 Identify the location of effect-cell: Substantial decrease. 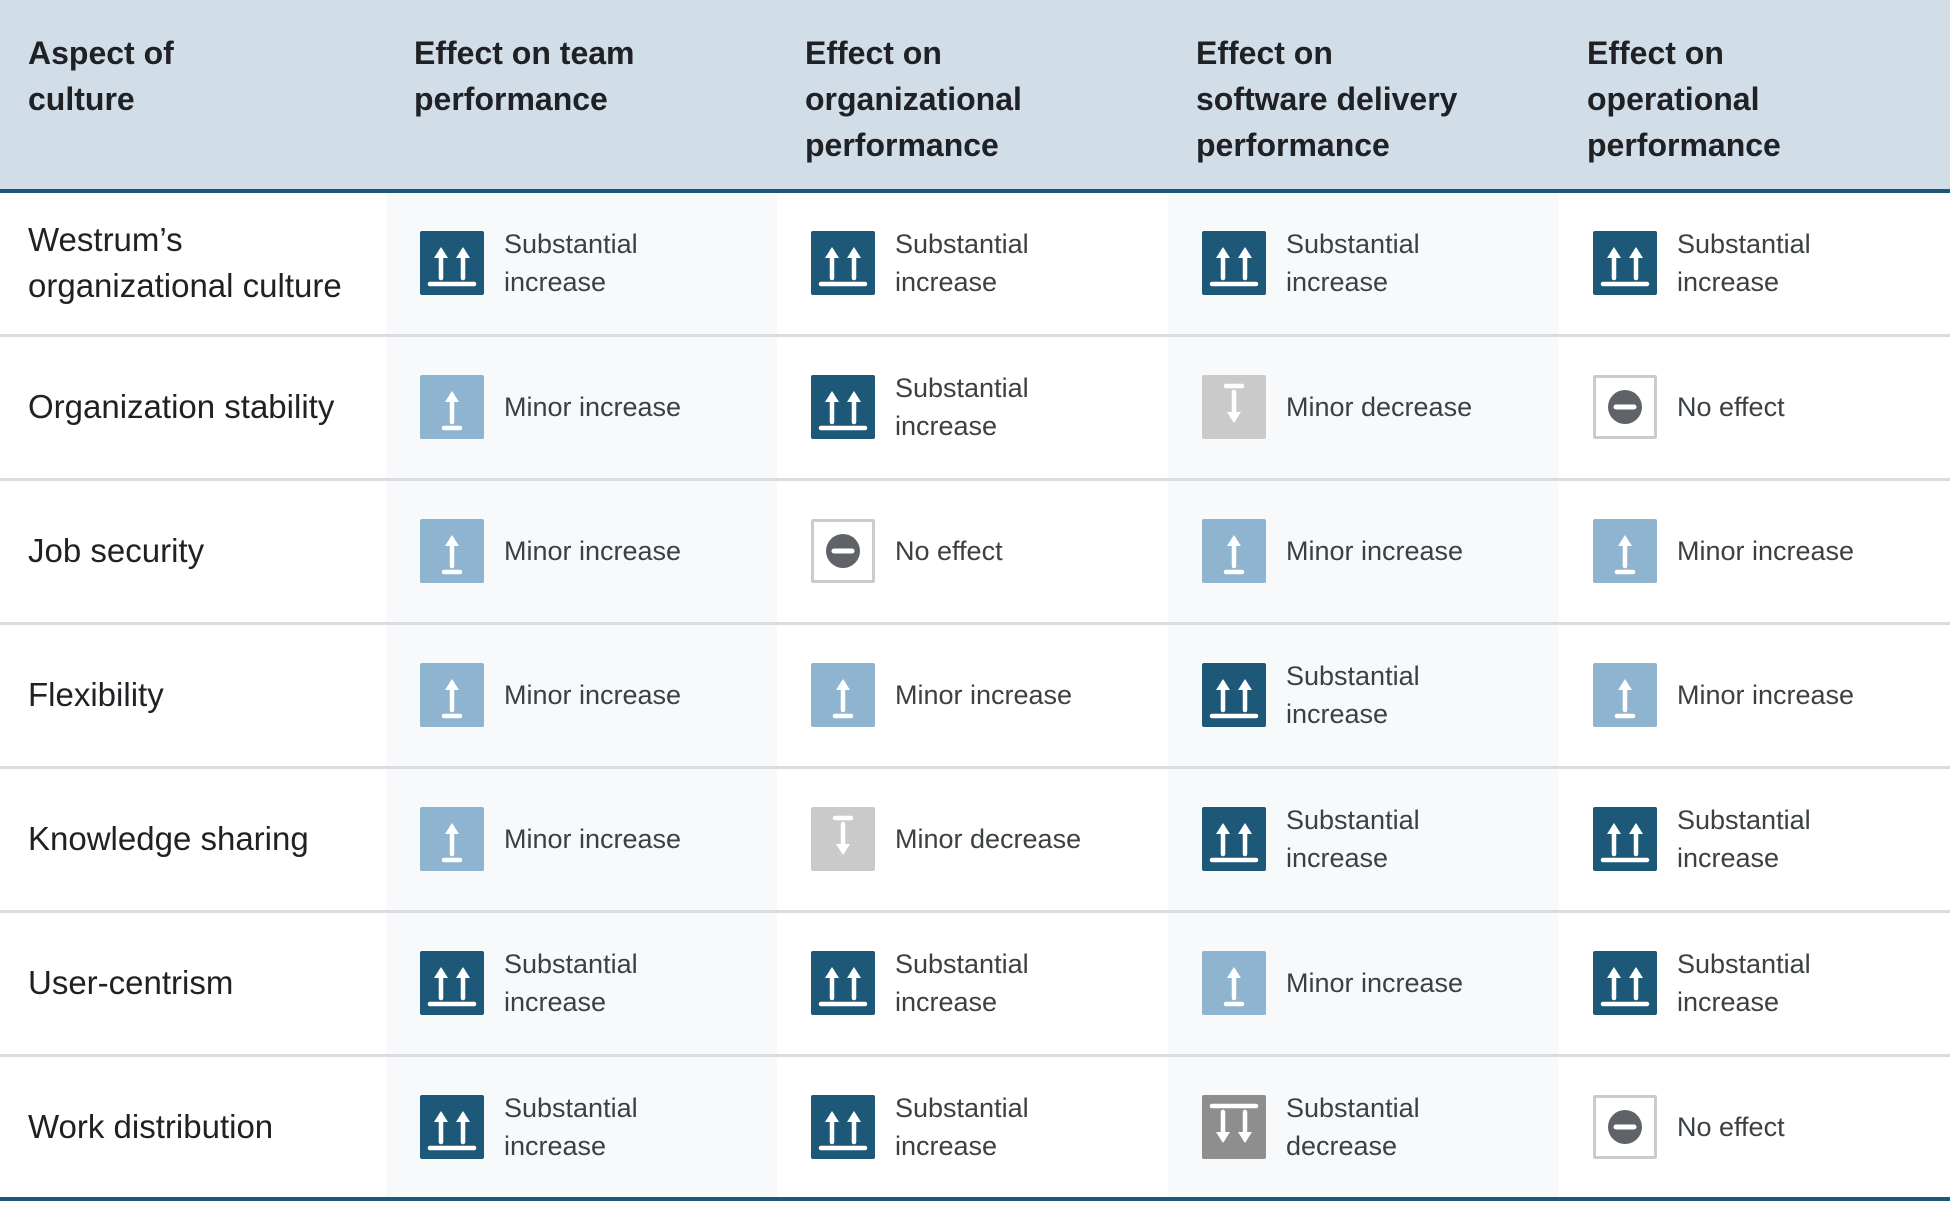
(1363, 1128).